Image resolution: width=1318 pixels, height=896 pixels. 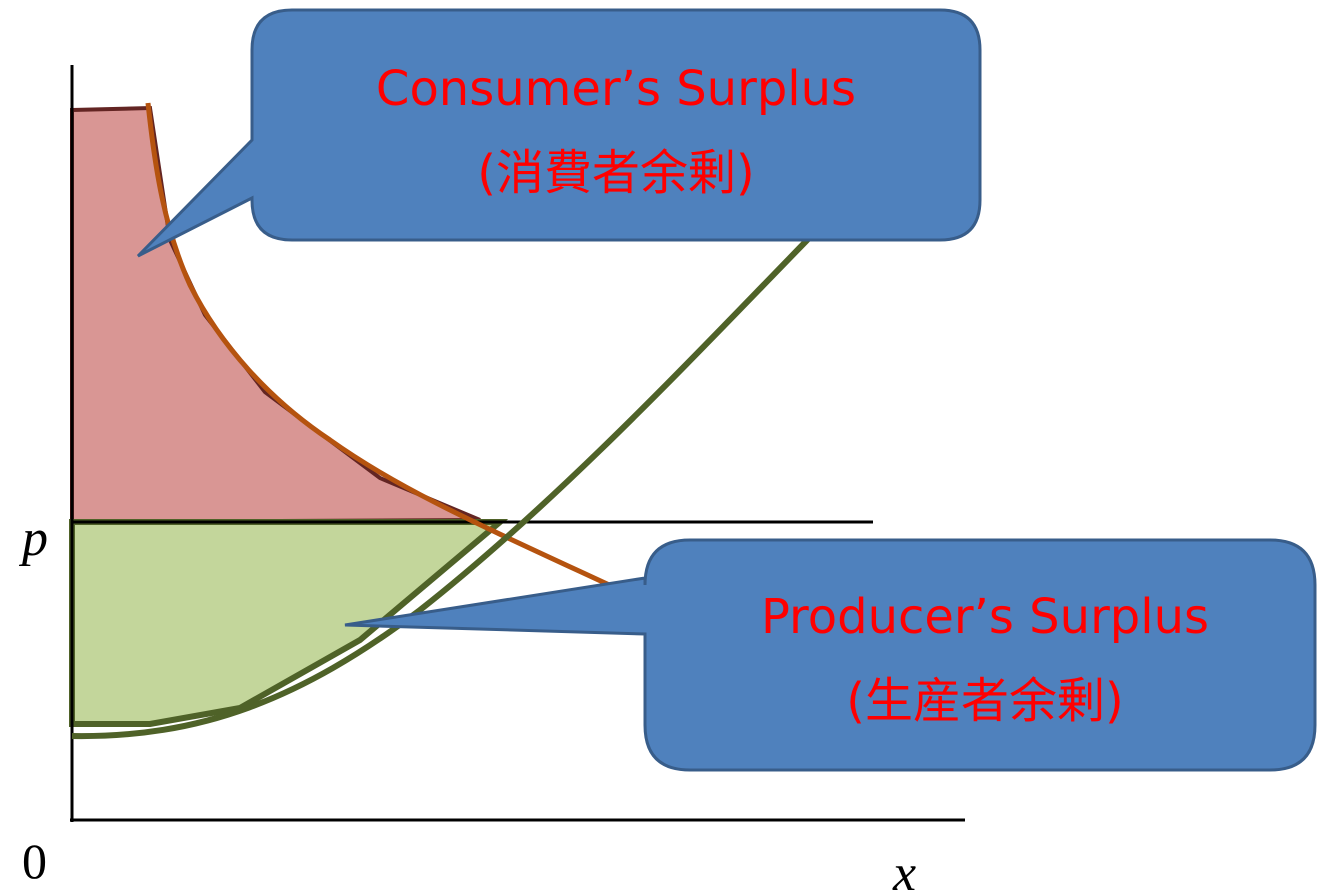 What do you see at coordinates (615, 173) in the screenshot?
I see `callout-subtitle: (消費者余剰)` at bounding box center [615, 173].